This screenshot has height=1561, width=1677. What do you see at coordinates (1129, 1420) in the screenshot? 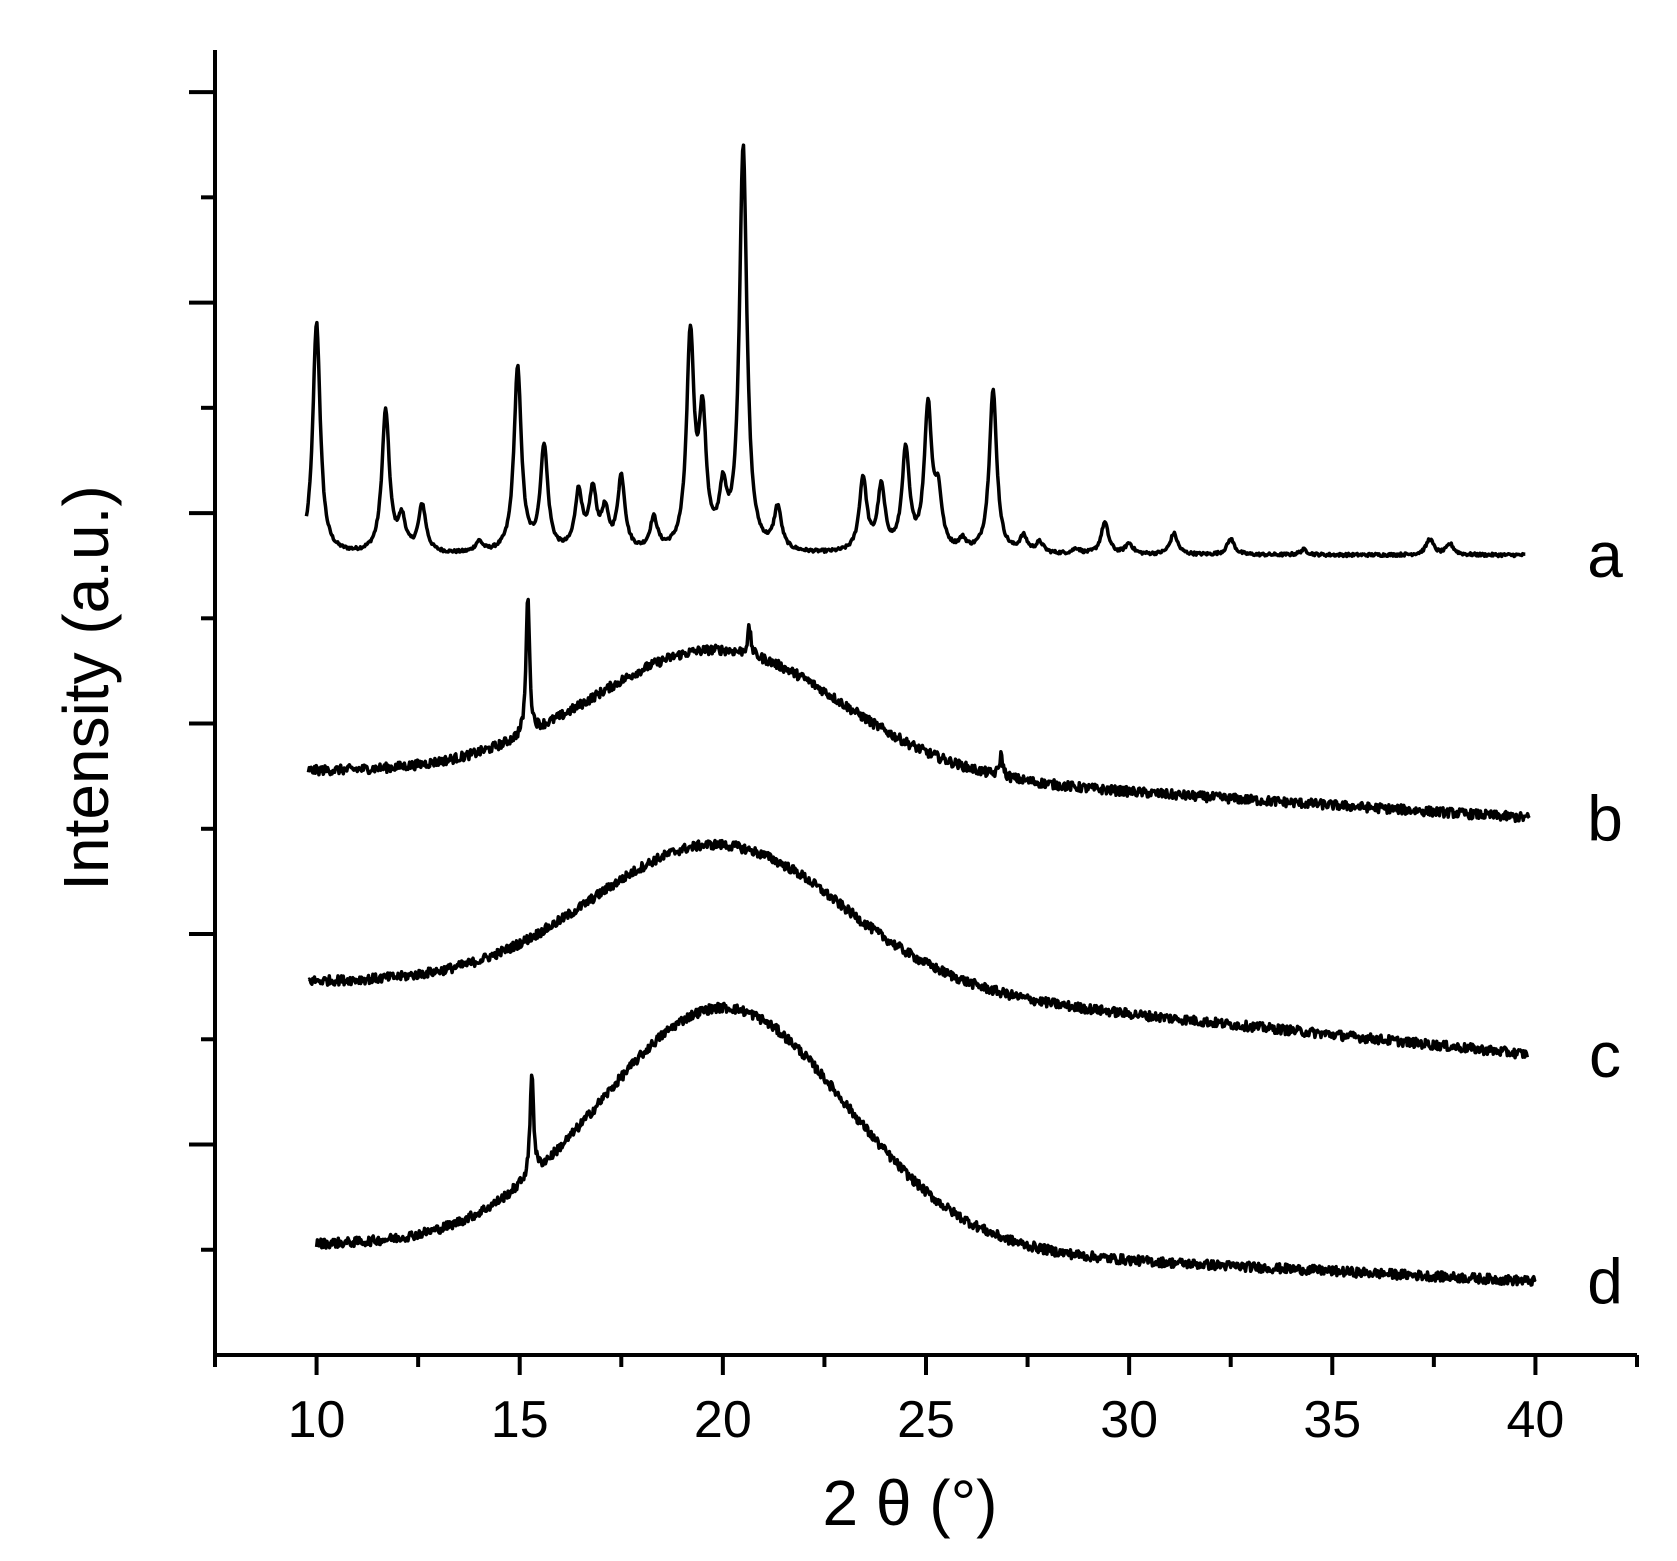
I see `x-tick-label: 30` at bounding box center [1129, 1420].